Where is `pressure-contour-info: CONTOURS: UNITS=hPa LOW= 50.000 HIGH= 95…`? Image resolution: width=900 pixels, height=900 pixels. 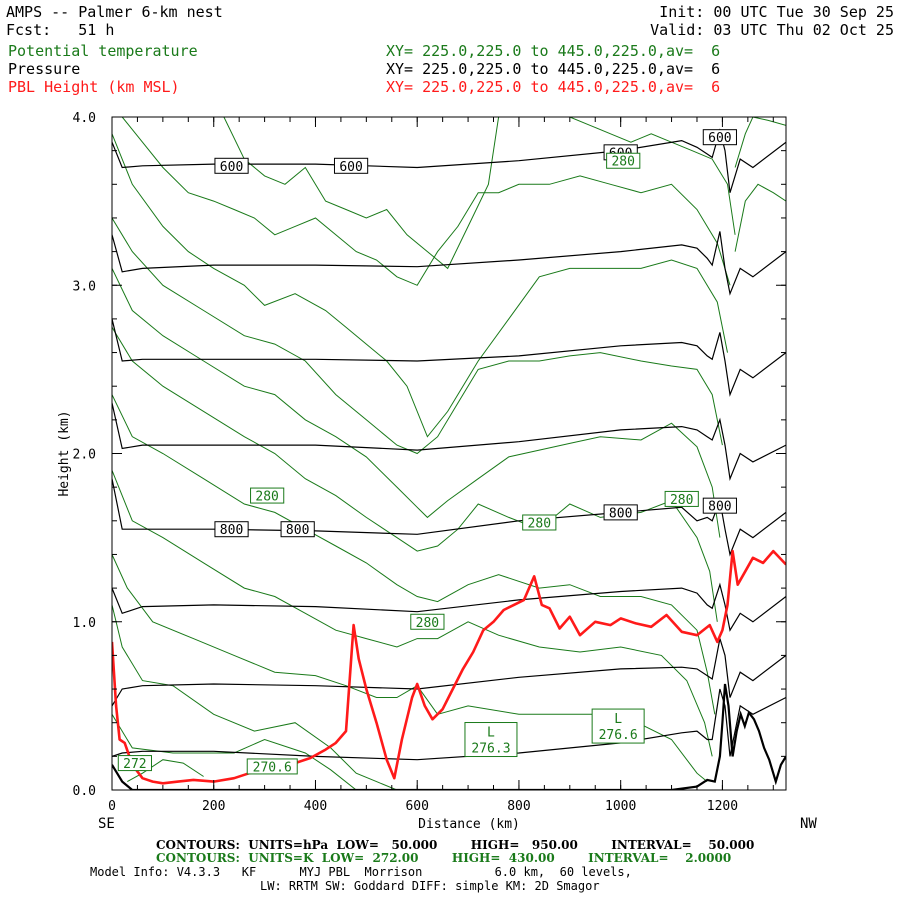 pressure-contour-info: CONTOURS: UNITS=hPa LOW= 50.000 HIGH= 95… is located at coordinates (455, 845).